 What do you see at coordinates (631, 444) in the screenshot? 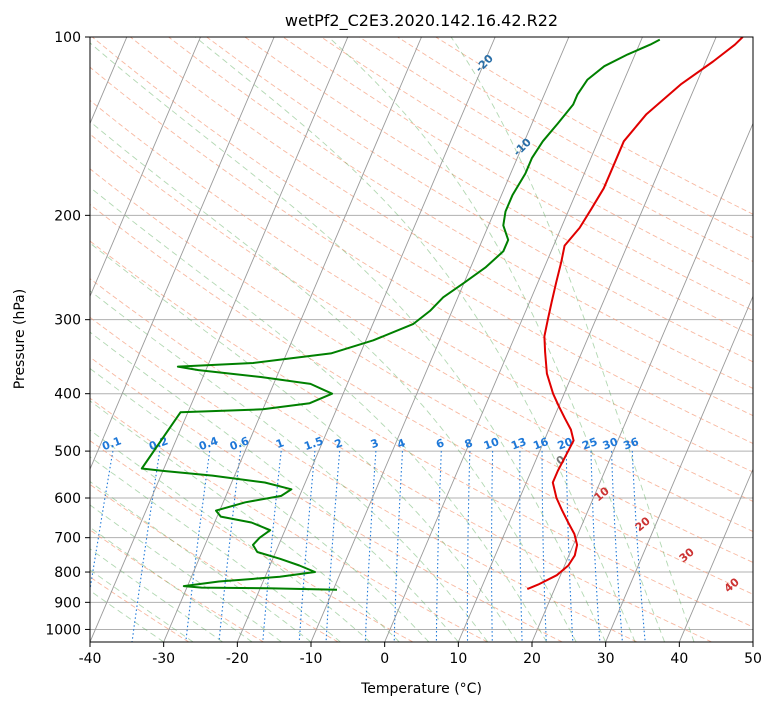
I see `mixing-ratio-label: 36` at bounding box center [631, 444].